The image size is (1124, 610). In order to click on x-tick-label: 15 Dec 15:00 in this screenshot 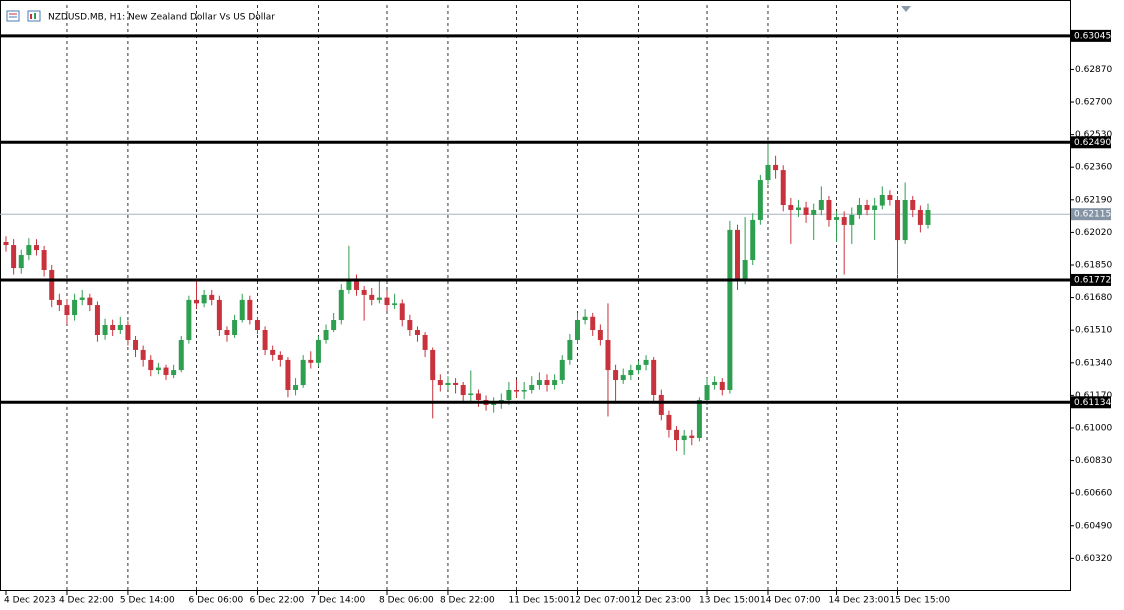, I will do `click(920, 601)`.